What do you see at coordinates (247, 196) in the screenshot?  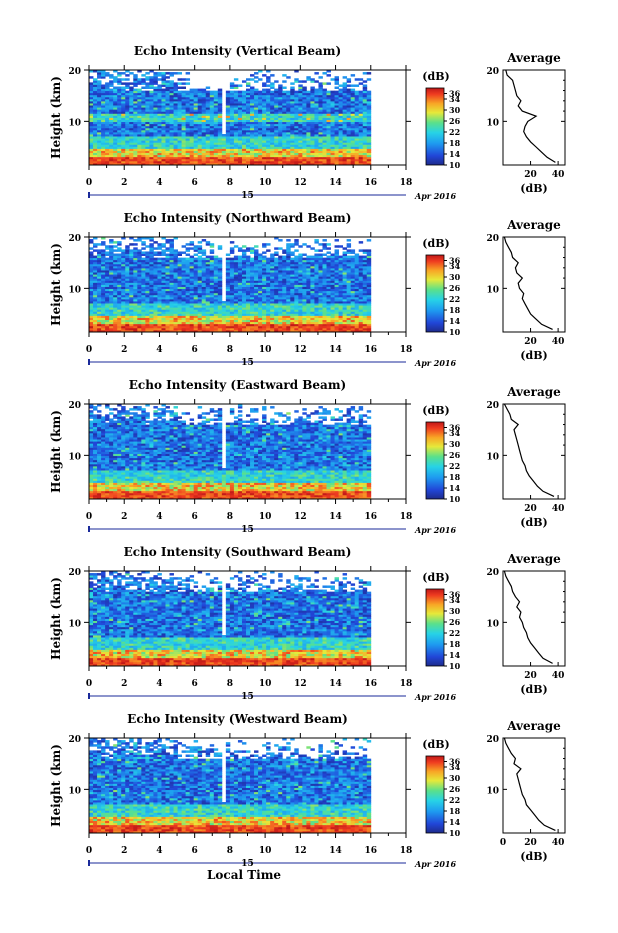 I see `day-label: 15` at bounding box center [247, 196].